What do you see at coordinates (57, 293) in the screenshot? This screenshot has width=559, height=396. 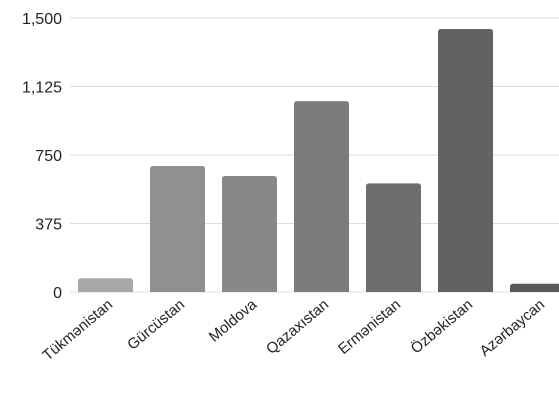 I see `y-tick-label: 0` at bounding box center [57, 293].